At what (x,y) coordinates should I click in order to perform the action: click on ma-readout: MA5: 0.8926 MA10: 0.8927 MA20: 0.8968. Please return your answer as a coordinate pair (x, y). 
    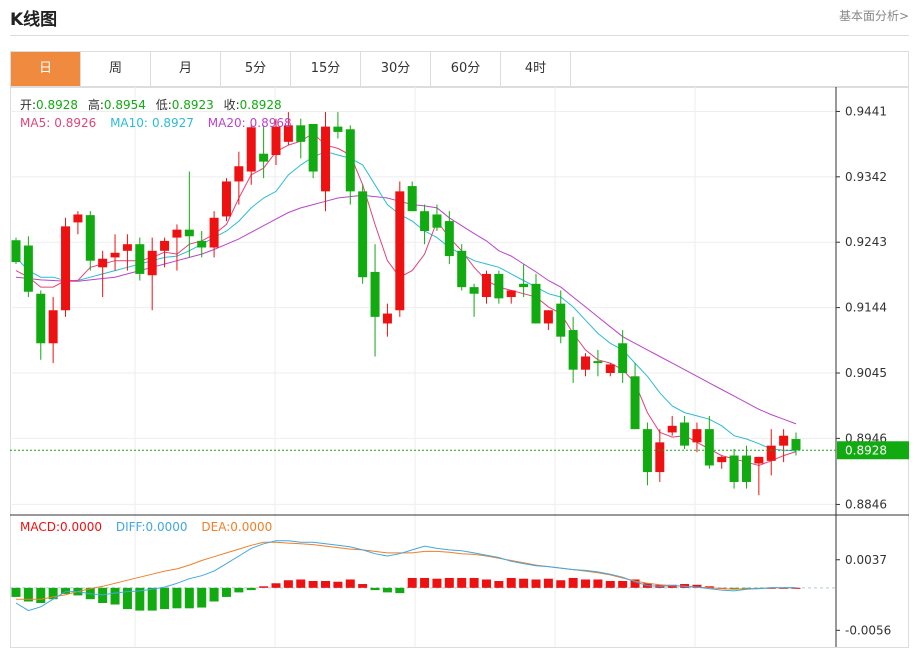
    Looking at the image, I should click on (156, 123).